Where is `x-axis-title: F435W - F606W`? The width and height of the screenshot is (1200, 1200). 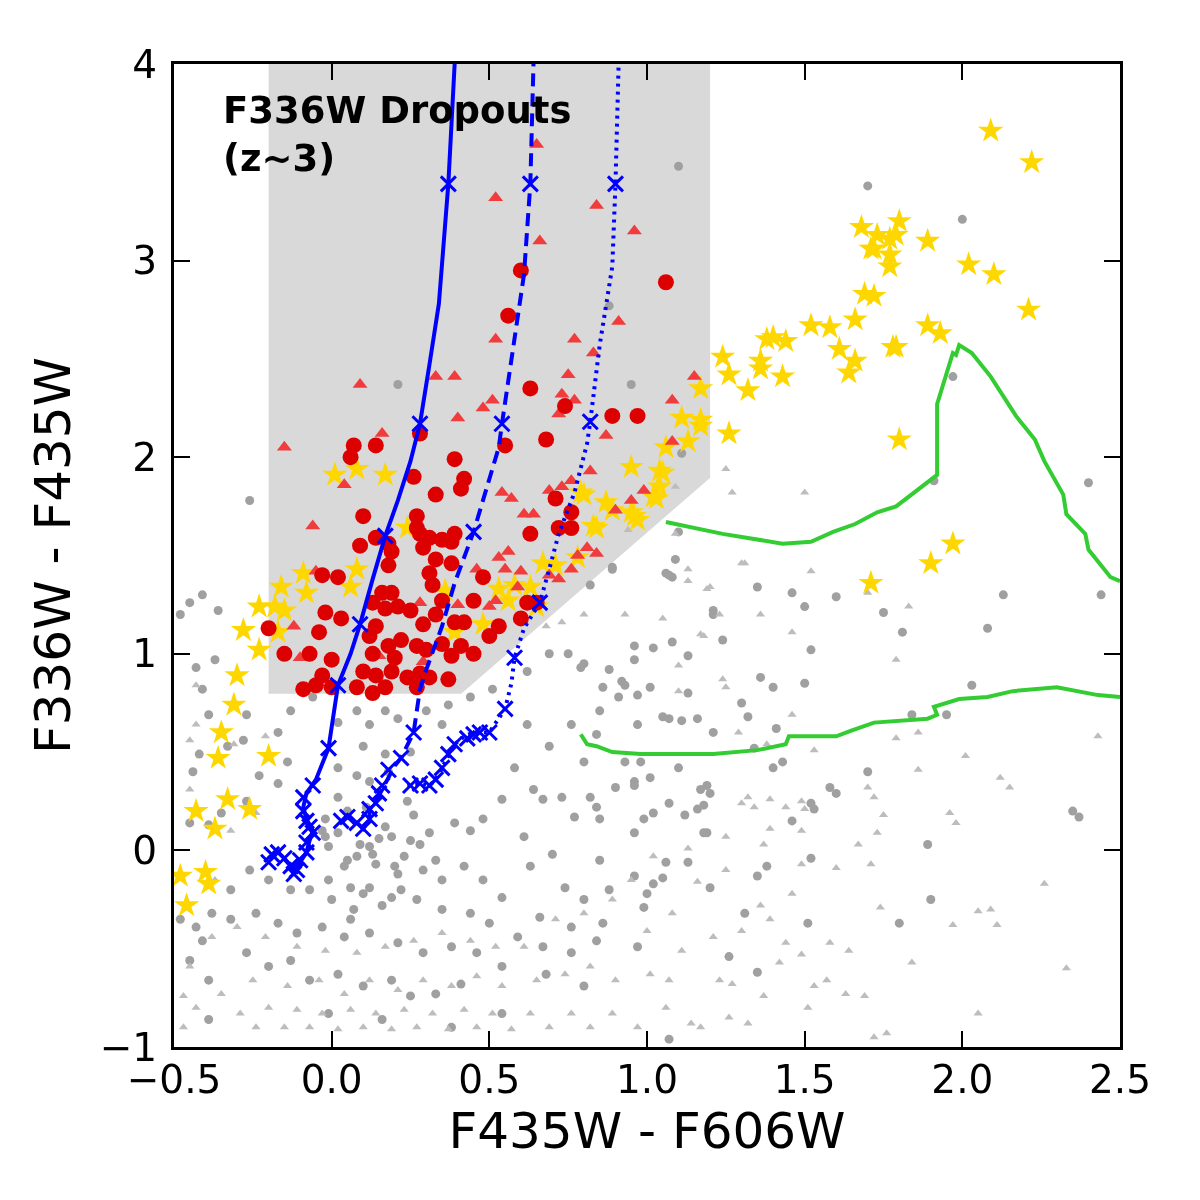
x-axis-title: F435W - F606W is located at coordinates (647, 1130).